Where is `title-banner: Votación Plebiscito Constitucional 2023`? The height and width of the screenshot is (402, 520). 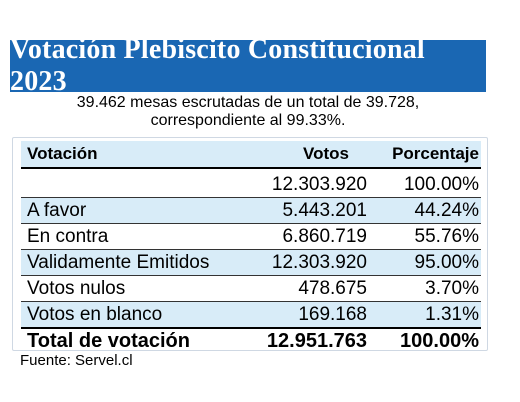
title-banner: Votación Plebiscito Constitucional 2023 is located at coordinates (248, 65).